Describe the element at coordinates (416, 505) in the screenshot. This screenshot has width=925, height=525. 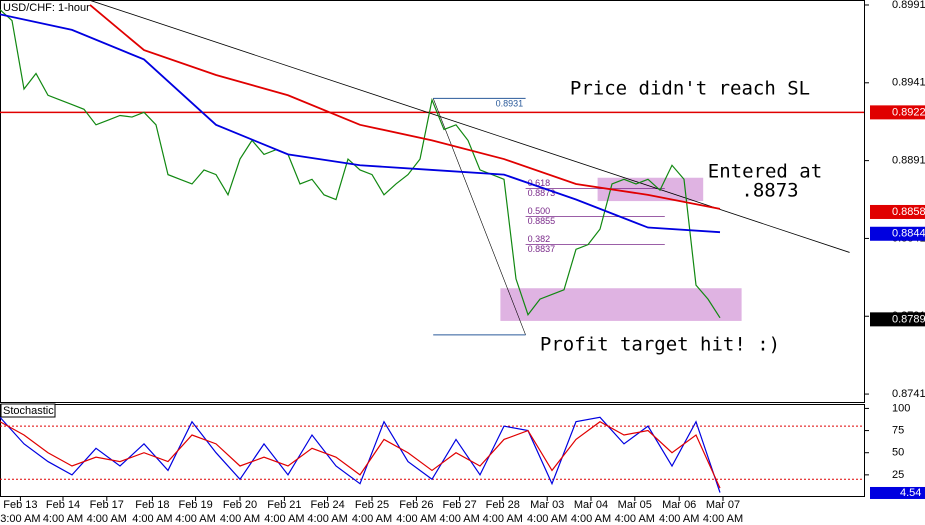
I see `x-tick-label: Feb 26` at that location.